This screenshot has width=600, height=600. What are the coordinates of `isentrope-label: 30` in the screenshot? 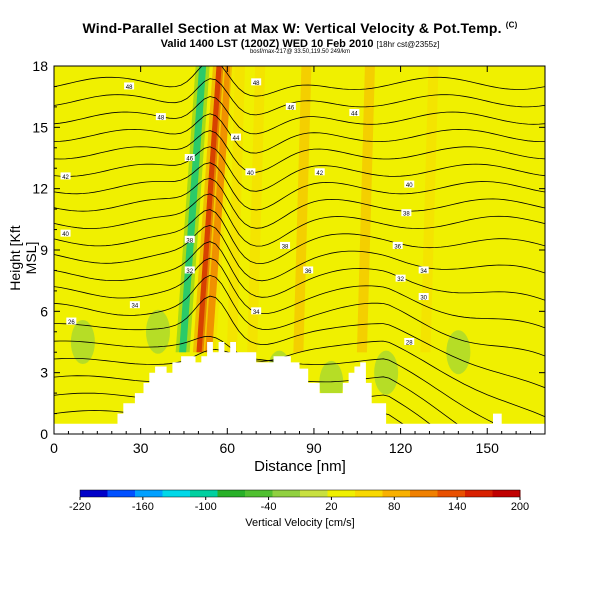 It's located at (423, 297).